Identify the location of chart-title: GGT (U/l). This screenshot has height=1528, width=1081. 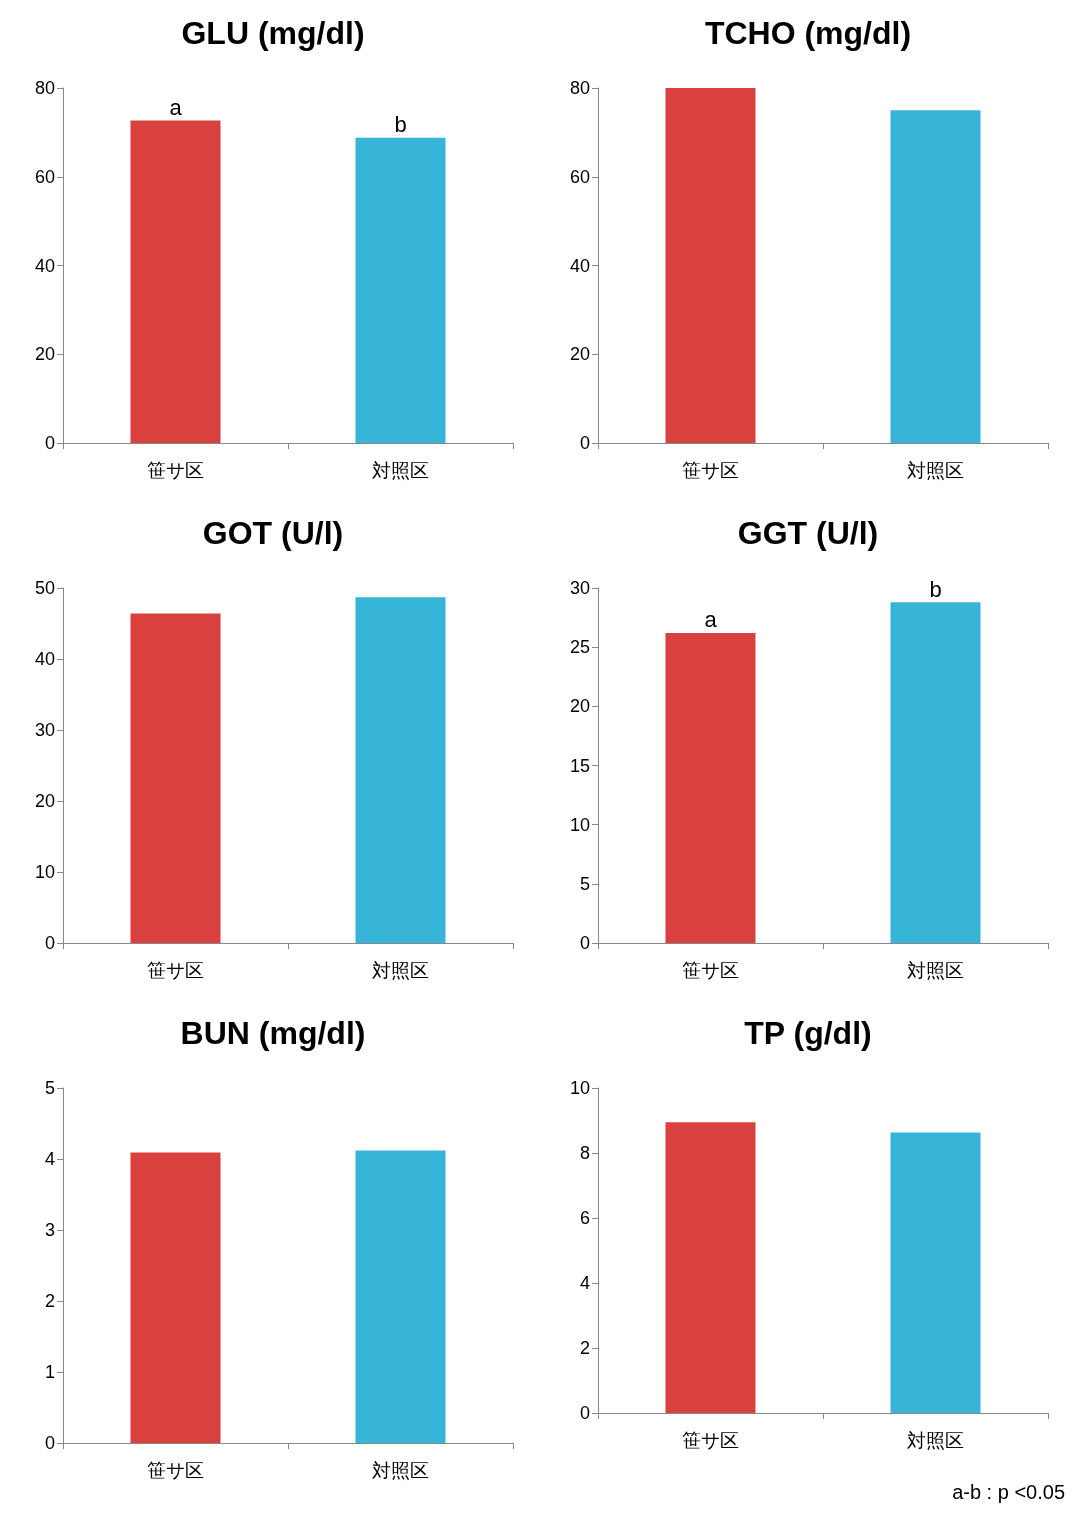
(808, 533).